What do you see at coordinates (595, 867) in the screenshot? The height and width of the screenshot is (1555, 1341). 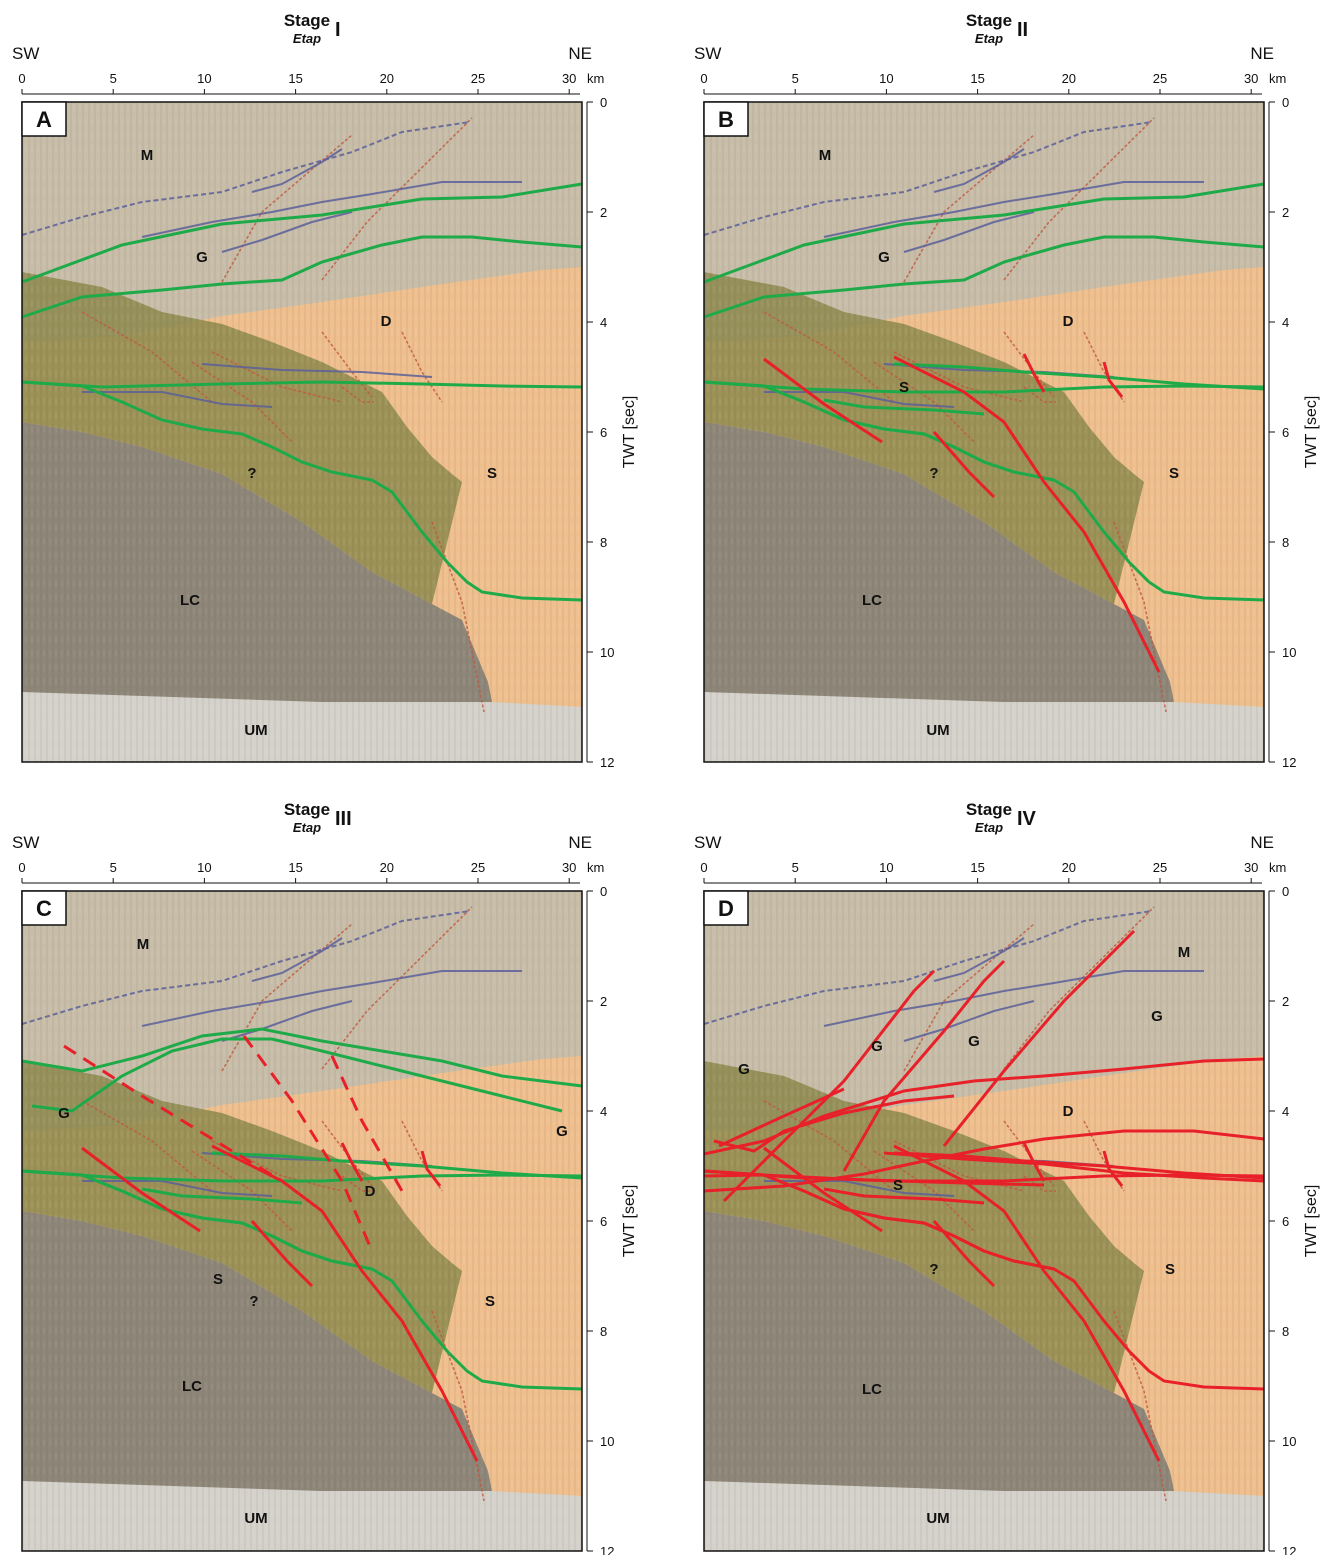 I see `x-unit-label: km` at bounding box center [595, 867].